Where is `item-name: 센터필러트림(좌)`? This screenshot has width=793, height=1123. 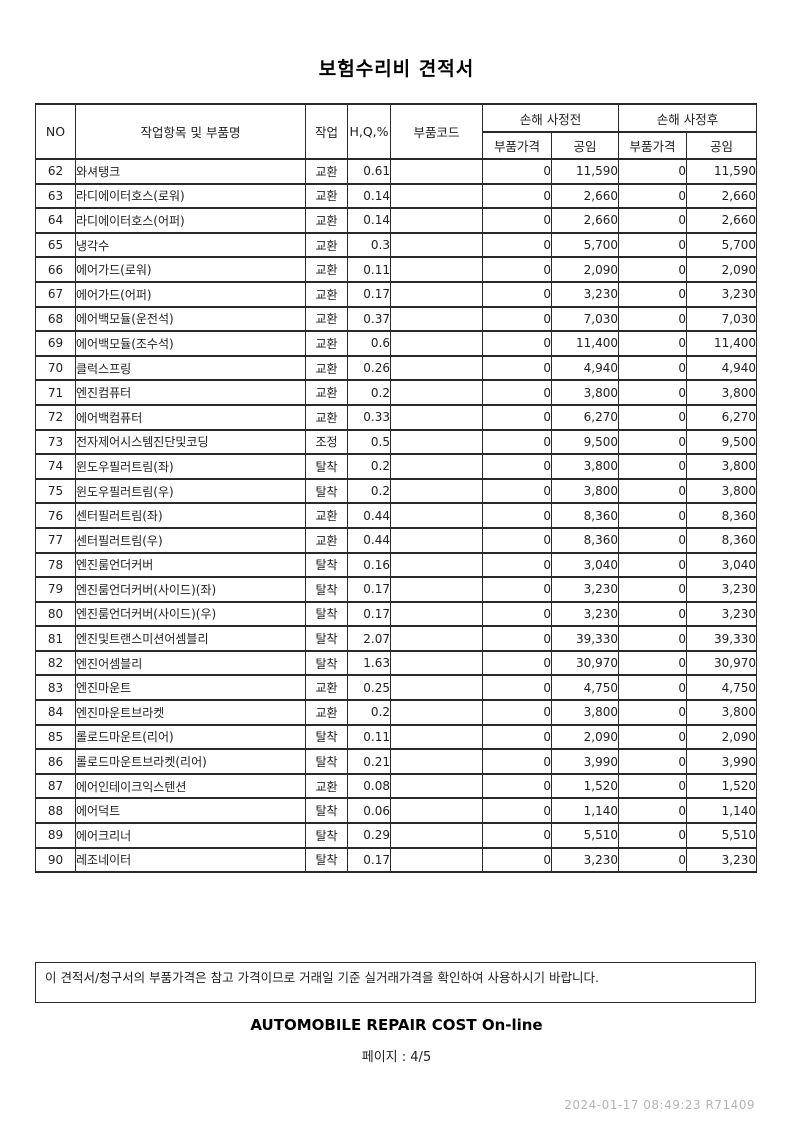 item-name: 센터필러트림(좌) is located at coordinates (190, 515).